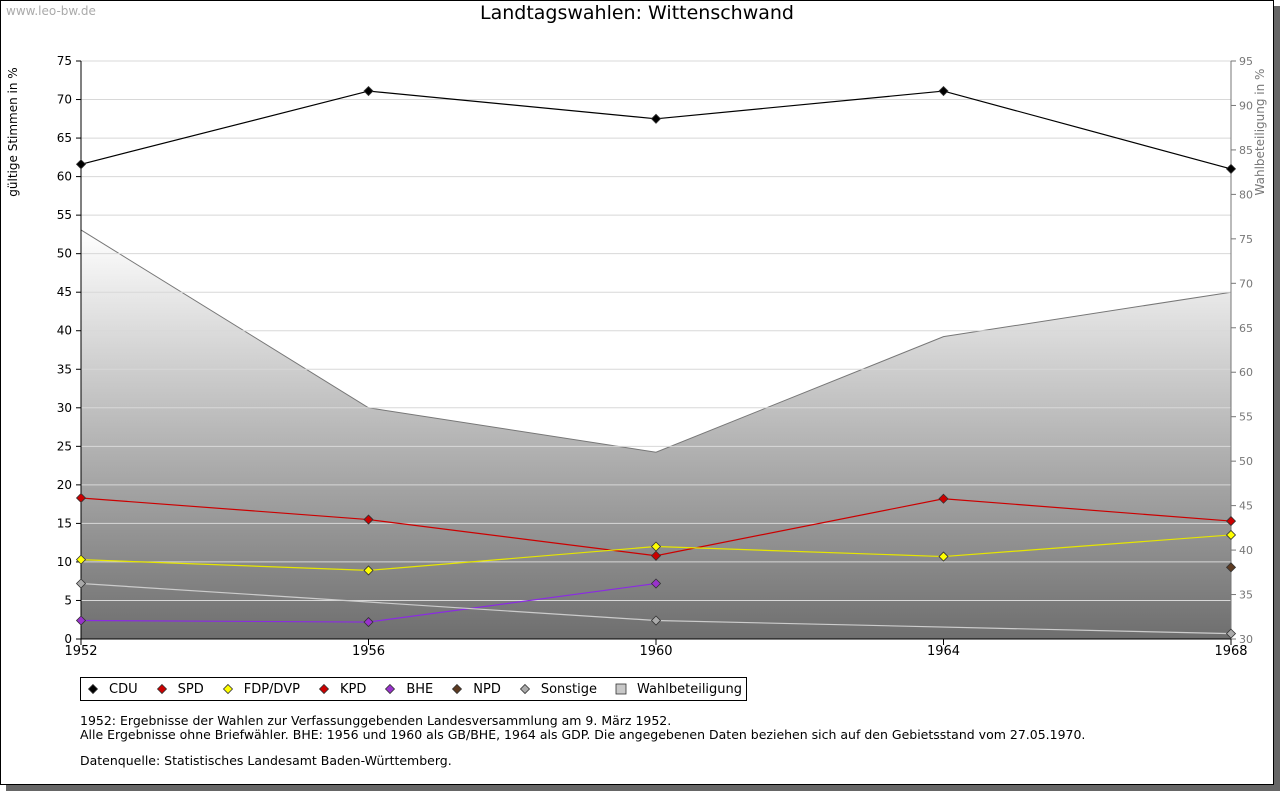 This screenshot has height=791, width=1280. Describe the element at coordinates (271, 689) in the screenshot. I see `legend-label-fdp-dvp: FDP/DVP` at that location.